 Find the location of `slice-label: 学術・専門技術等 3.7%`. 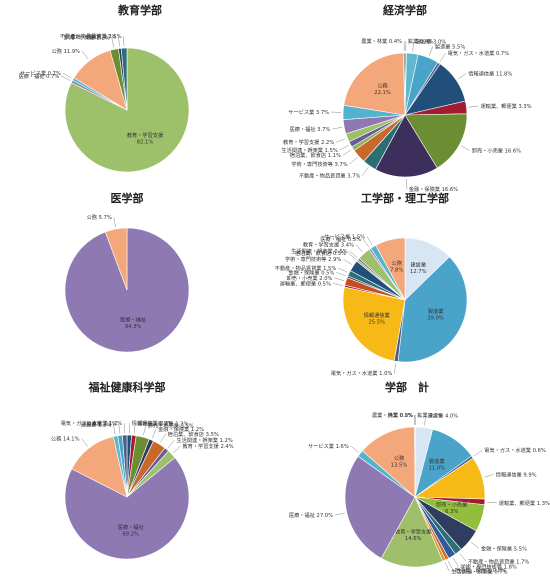

slice-label: 学術・専門技術等 3.7% is located at coordinates (319, 164).